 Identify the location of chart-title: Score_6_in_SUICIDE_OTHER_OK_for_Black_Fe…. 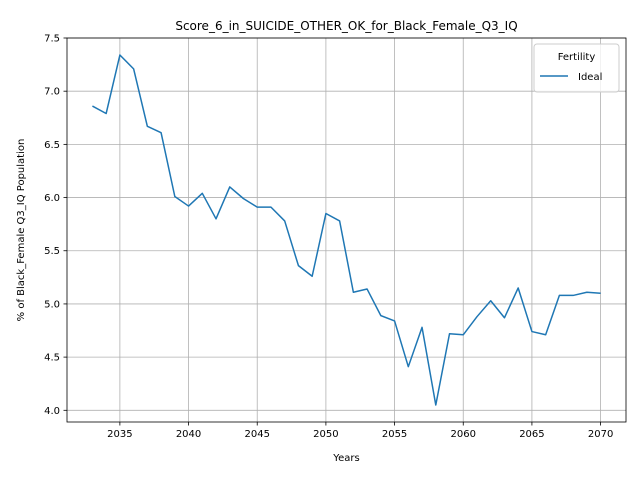
(346, 26).